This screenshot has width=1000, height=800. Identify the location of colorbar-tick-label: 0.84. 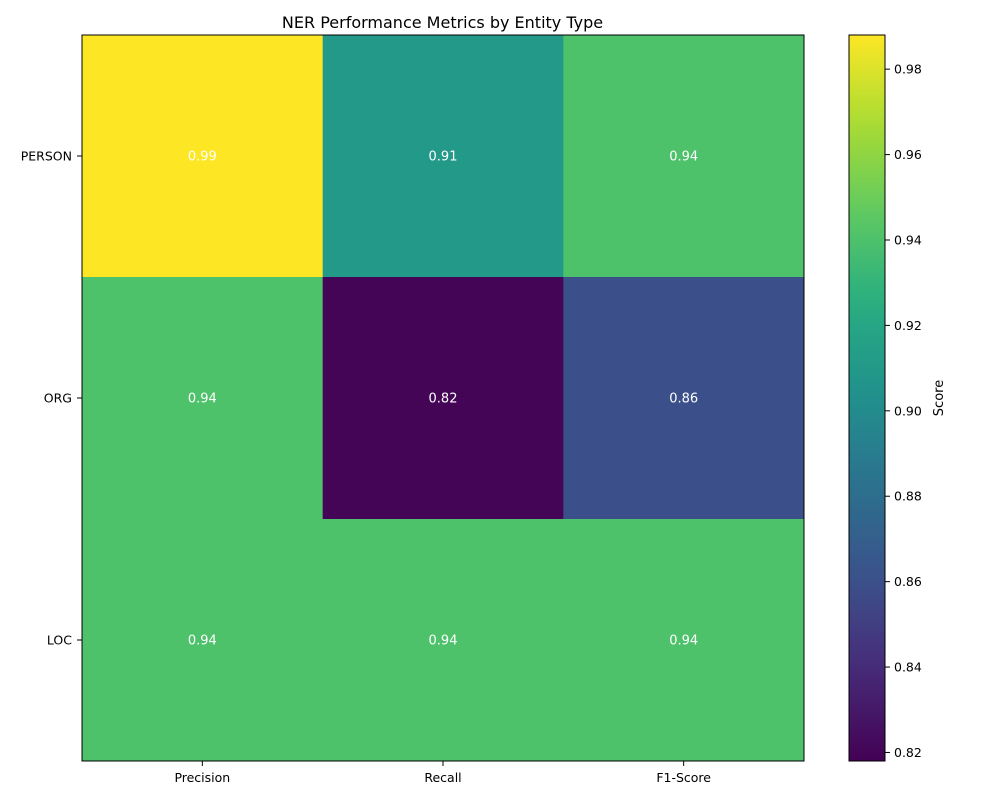
(908, 667).